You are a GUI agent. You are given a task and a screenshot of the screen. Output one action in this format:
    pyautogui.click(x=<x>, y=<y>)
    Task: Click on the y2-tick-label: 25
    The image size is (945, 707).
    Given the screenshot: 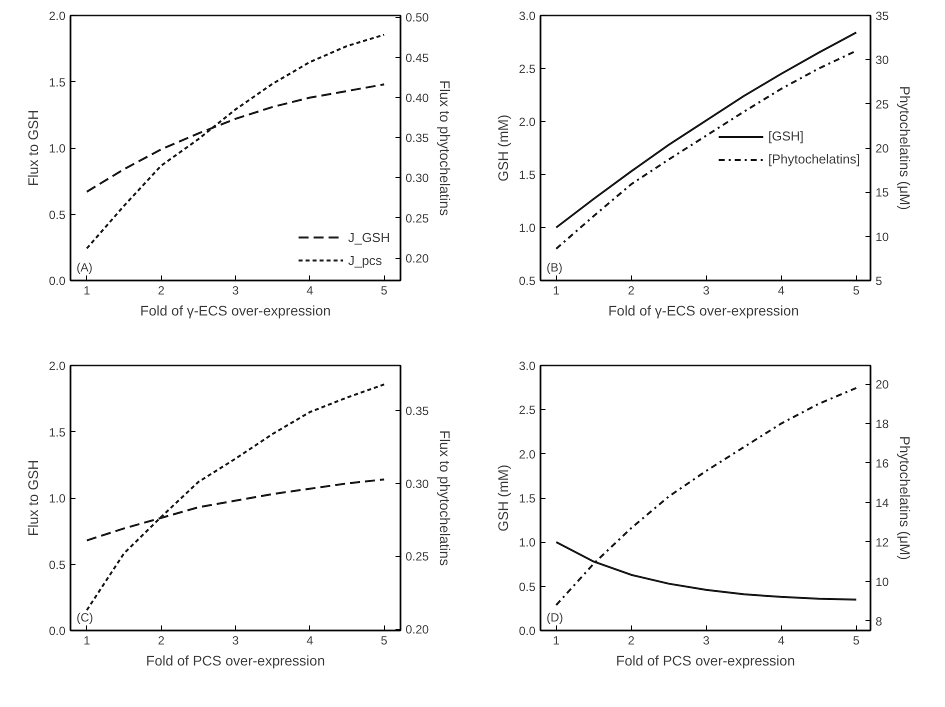 What is the action you would take?
    pyautogui.click(x=883, y=104)
    